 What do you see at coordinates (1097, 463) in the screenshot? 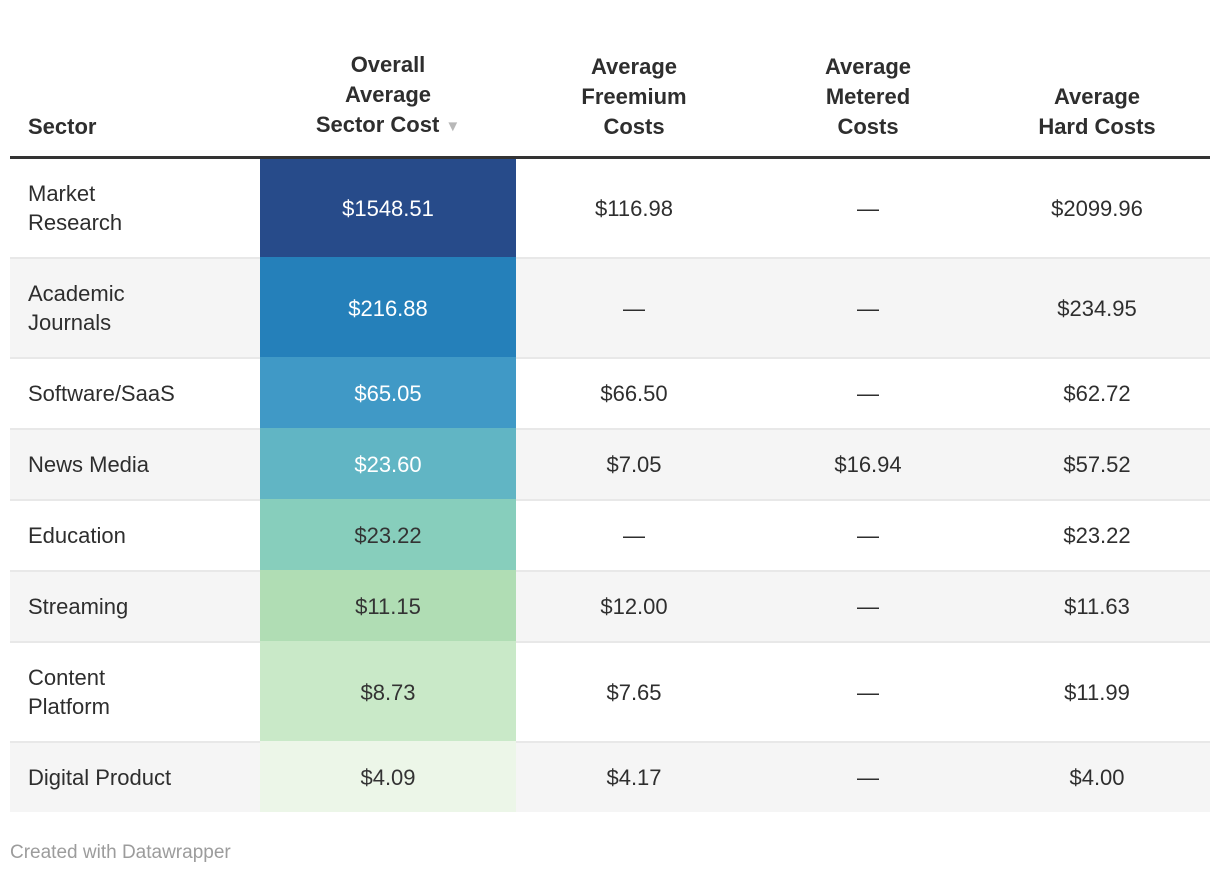
I see `hard-cost-cell: $57.52` at bounding box center [1097, 463].